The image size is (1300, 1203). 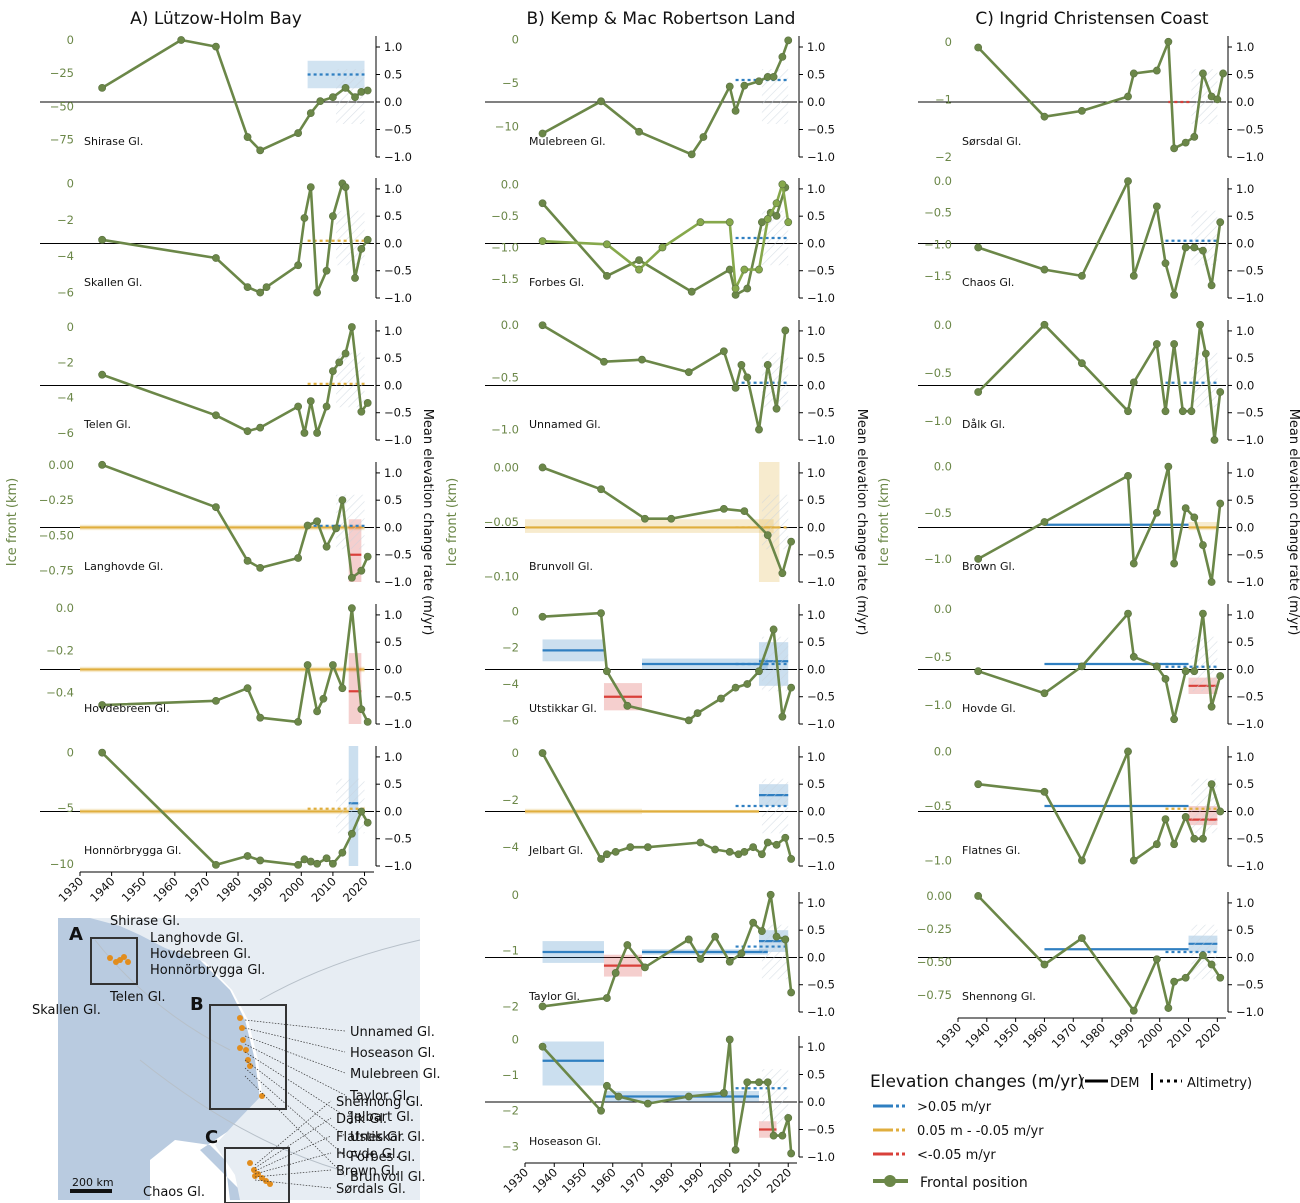 I want to click on map-label-glacier: Hovdebreen Gl., so click(x=200, y=954).